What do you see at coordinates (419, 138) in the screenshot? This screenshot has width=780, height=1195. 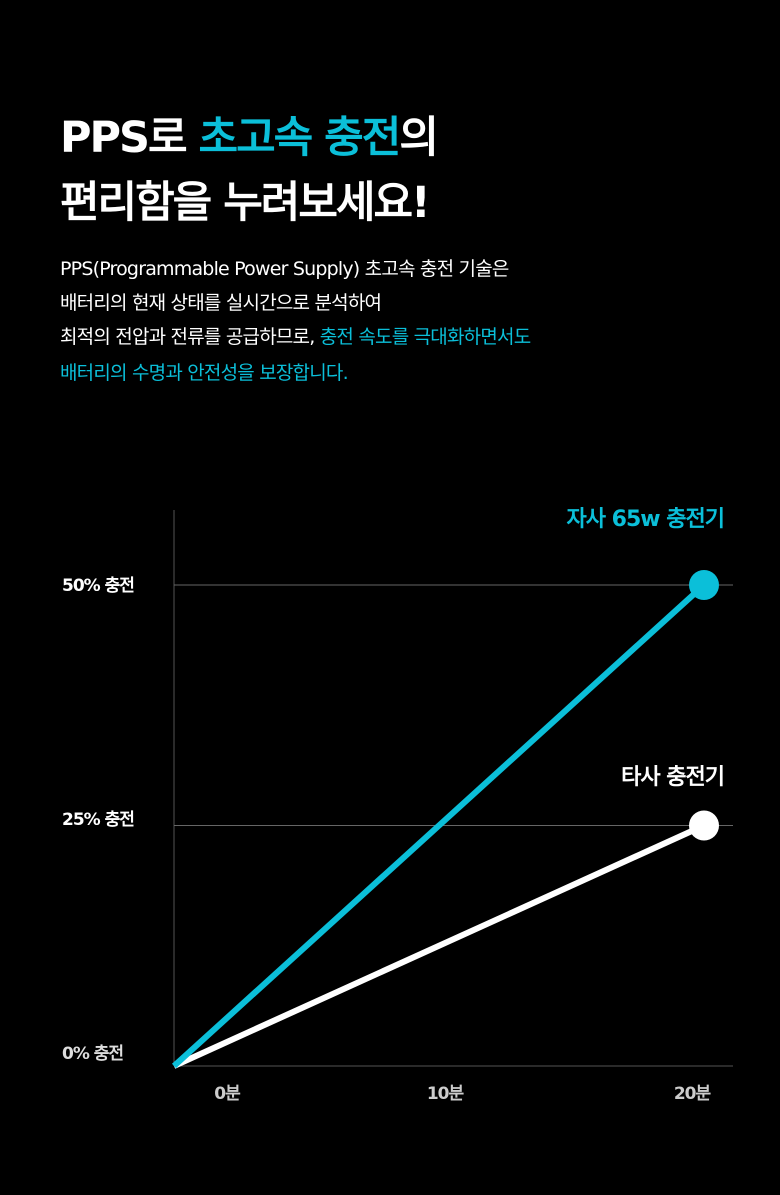 I see `headline-text: 의` at bounding box center [419, 138].